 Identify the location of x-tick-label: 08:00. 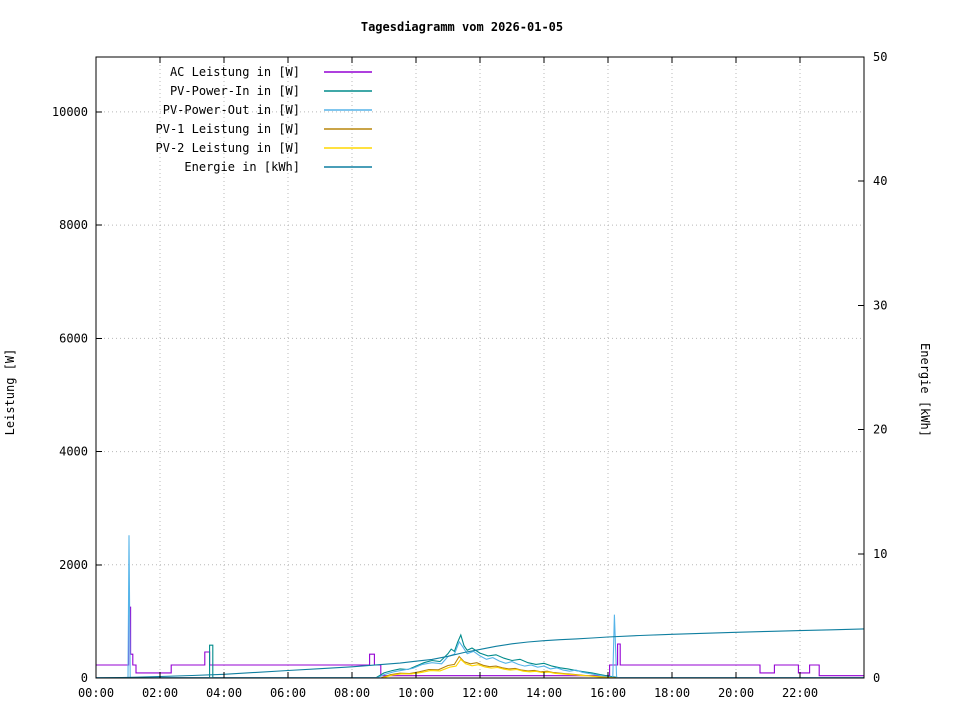
(352, 693).